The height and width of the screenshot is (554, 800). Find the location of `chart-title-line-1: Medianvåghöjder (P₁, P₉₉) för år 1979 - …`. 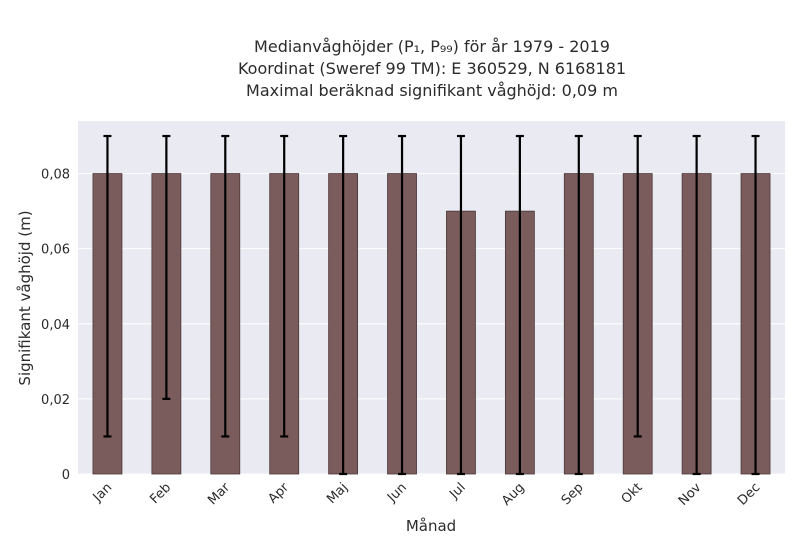

chart-title-line-1: Medianvåghöjder (P₁, P₉₉) för år 1979 - … is located at coordinates (432, 46).